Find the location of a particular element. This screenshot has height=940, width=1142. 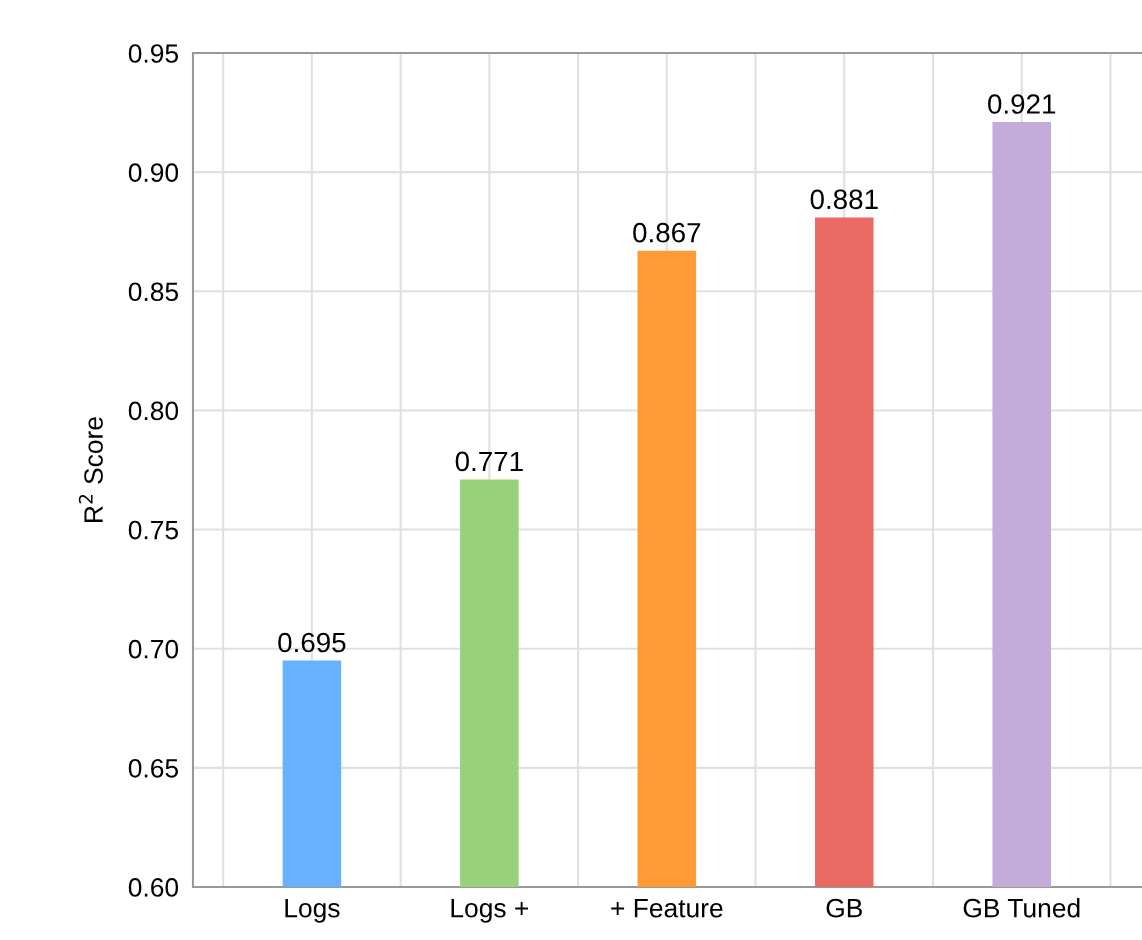

x-tick-label: Logs is located at coordinates (312, 911).